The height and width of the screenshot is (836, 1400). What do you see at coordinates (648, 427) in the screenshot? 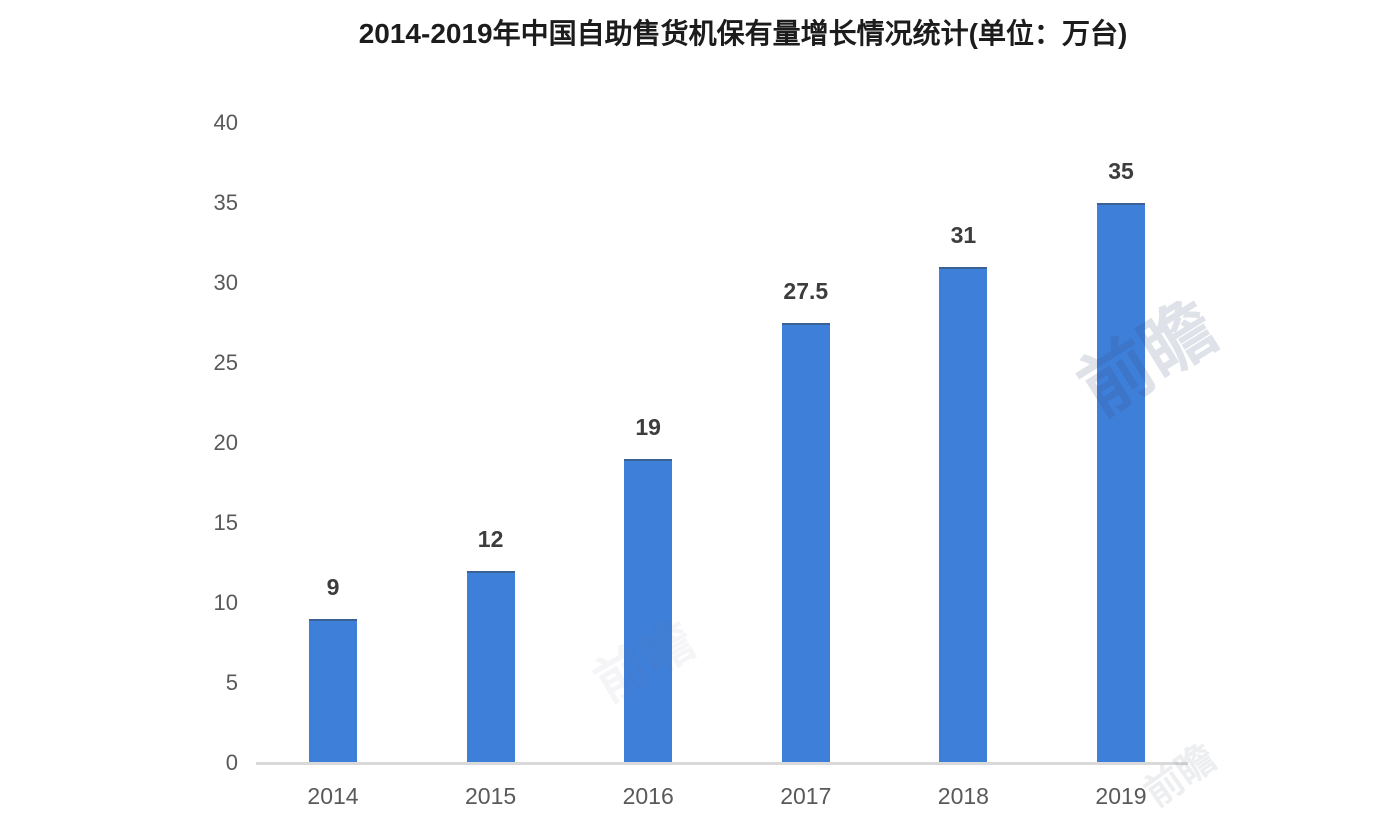
I see `bar-value-label-2016: 19` at bounding box center [648, 427].